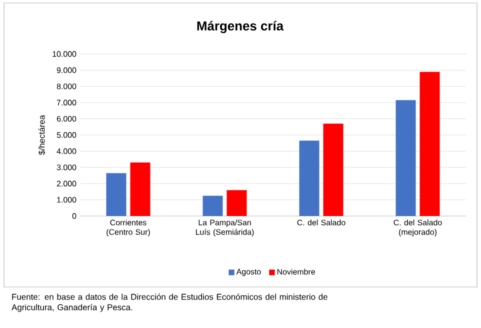 The image size is (481, 328). I want to click on chart-title: Márgenes cría, so click(240, 27).